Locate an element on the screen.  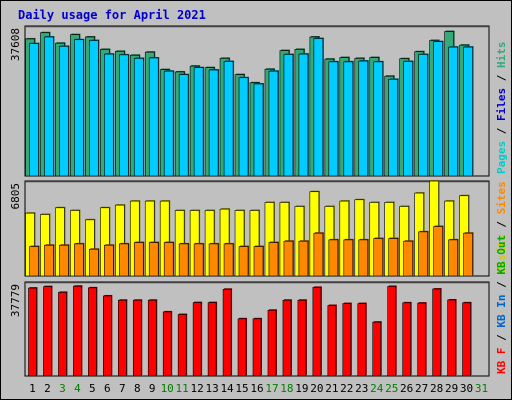
panel-hits-legend: Pages / Files / Hits is located at coordinates (501, 108).